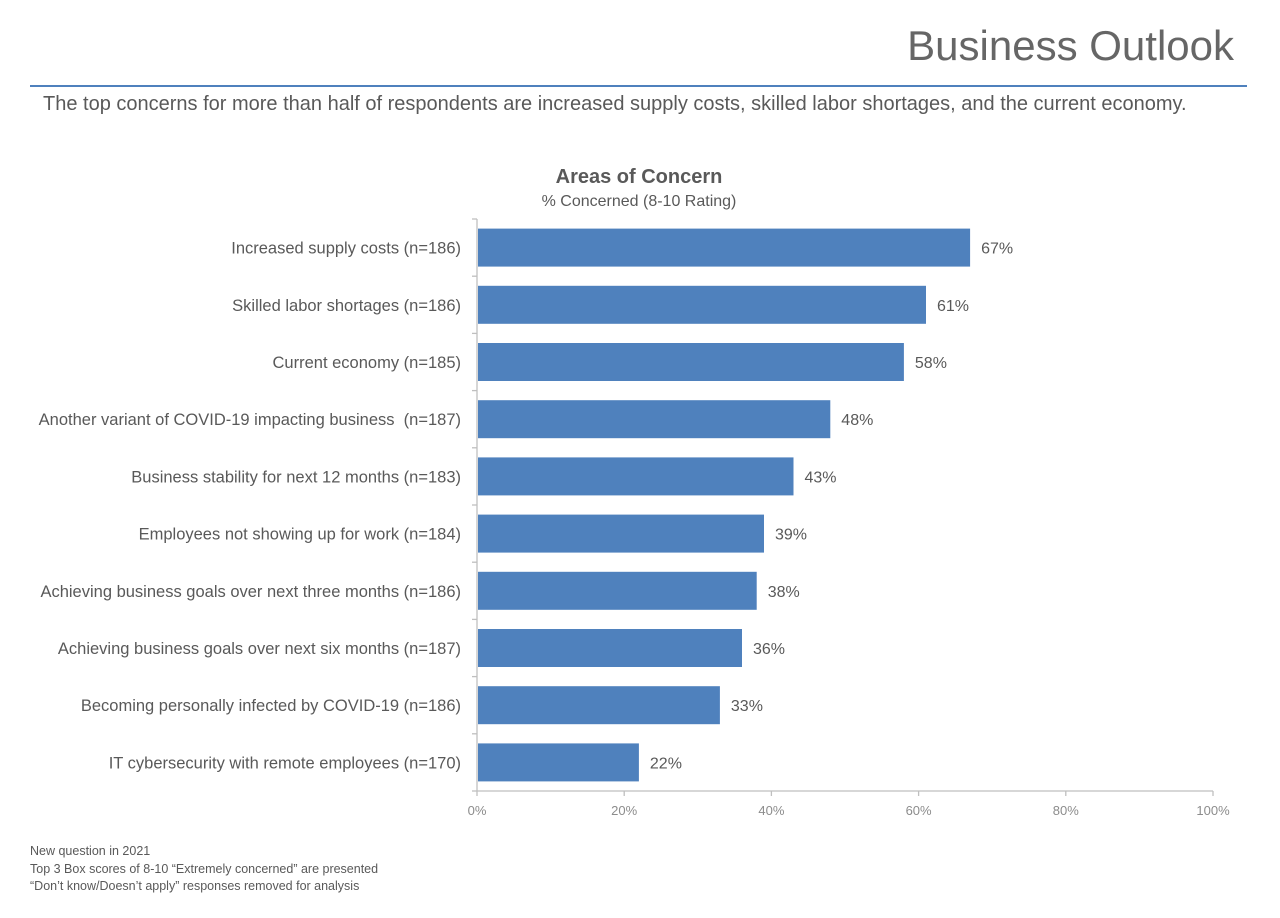 Image resolution: width=1280 pixels, height=918 pixels. Describe the element at coordinates (821, 477) in the screenshot. I see `value-label: 43%` at that location.